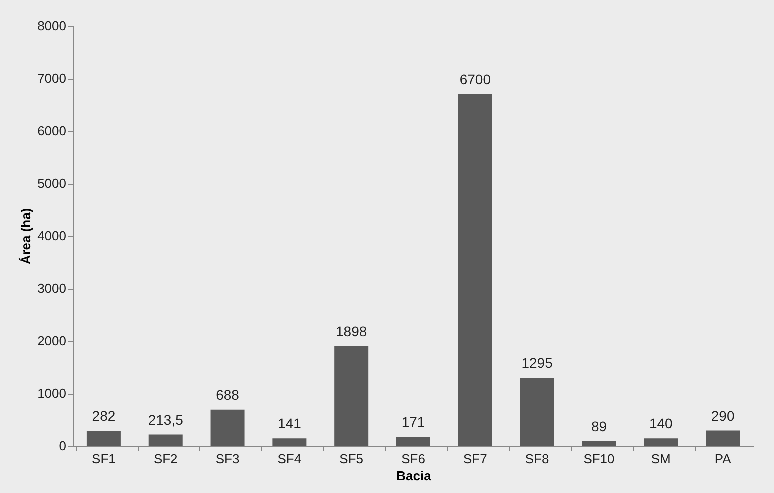 The height and width of the screenshot is (493, 774). Describe the element at coordinates (723, 459) in the screenshot. I see `x-tick-label: PA` at that location.